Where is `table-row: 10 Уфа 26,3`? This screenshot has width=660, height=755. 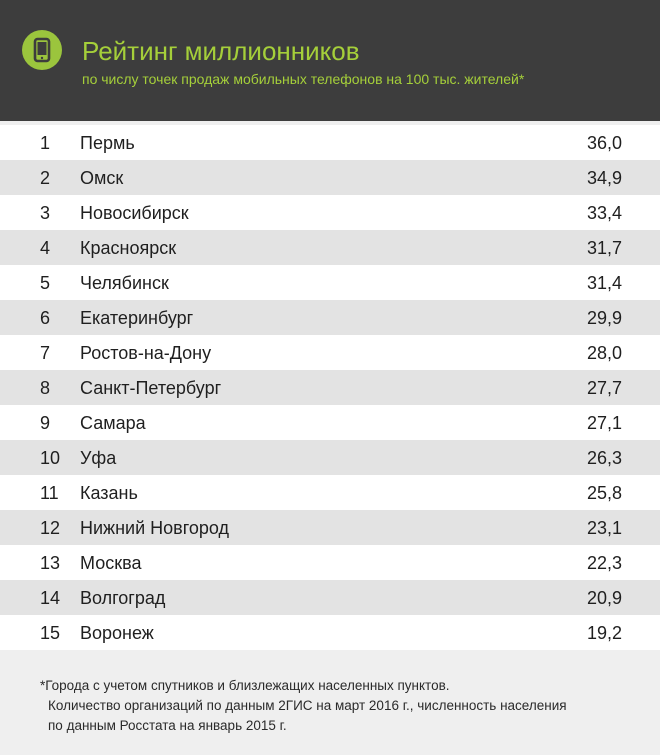 table-row: 10 Уфа 26,3 is located at coordinates (330, 457).